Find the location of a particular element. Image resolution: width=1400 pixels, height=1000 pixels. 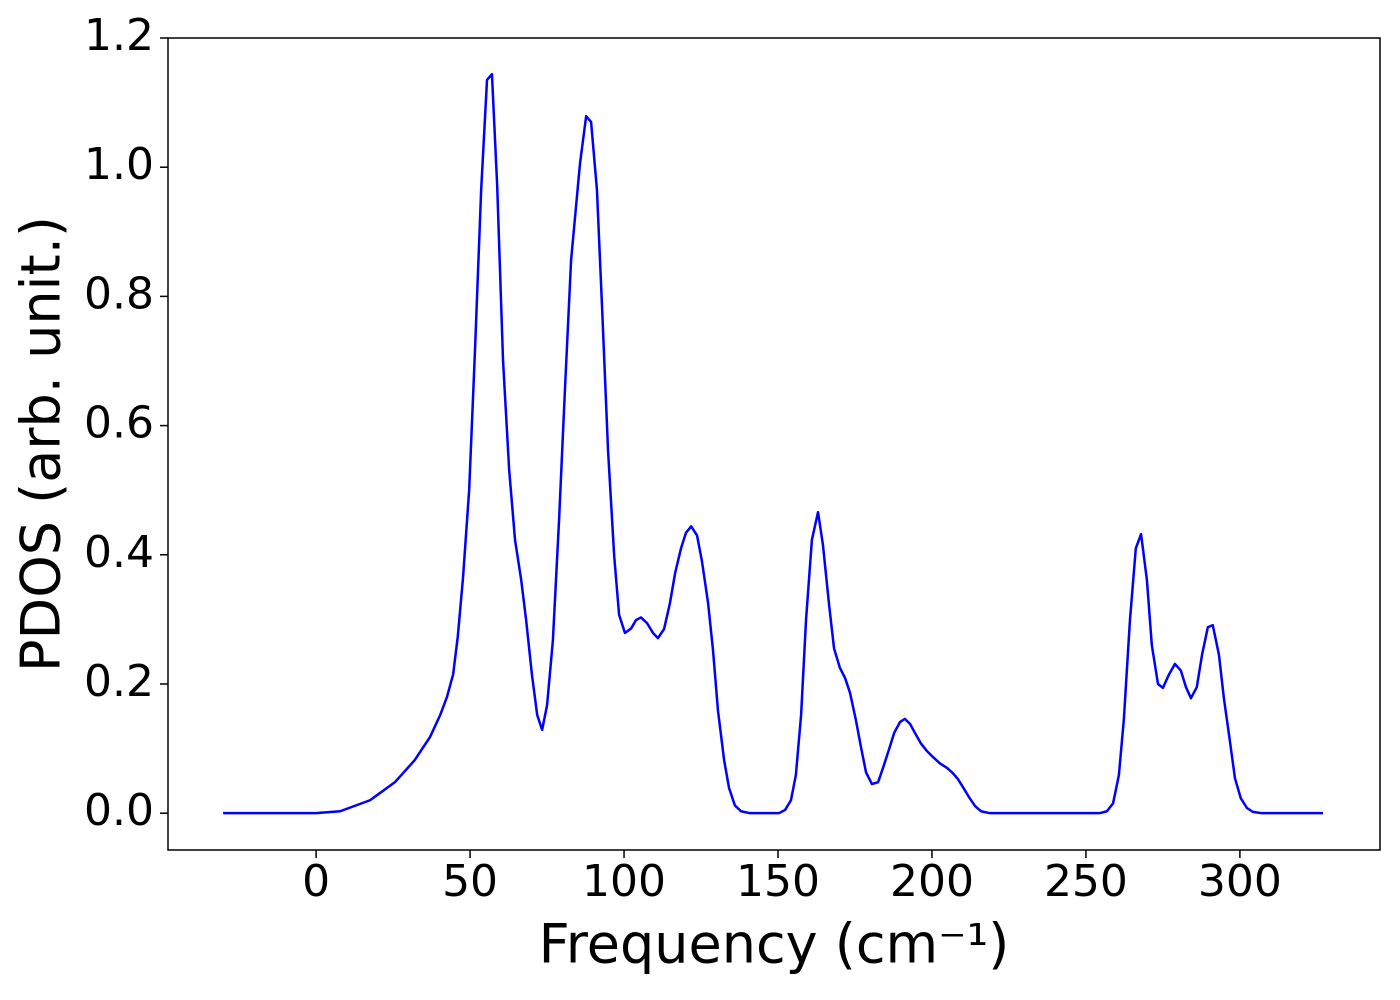

x-axis-label: Frequency (cm⁻¹) is located at coordinates (774, 944).